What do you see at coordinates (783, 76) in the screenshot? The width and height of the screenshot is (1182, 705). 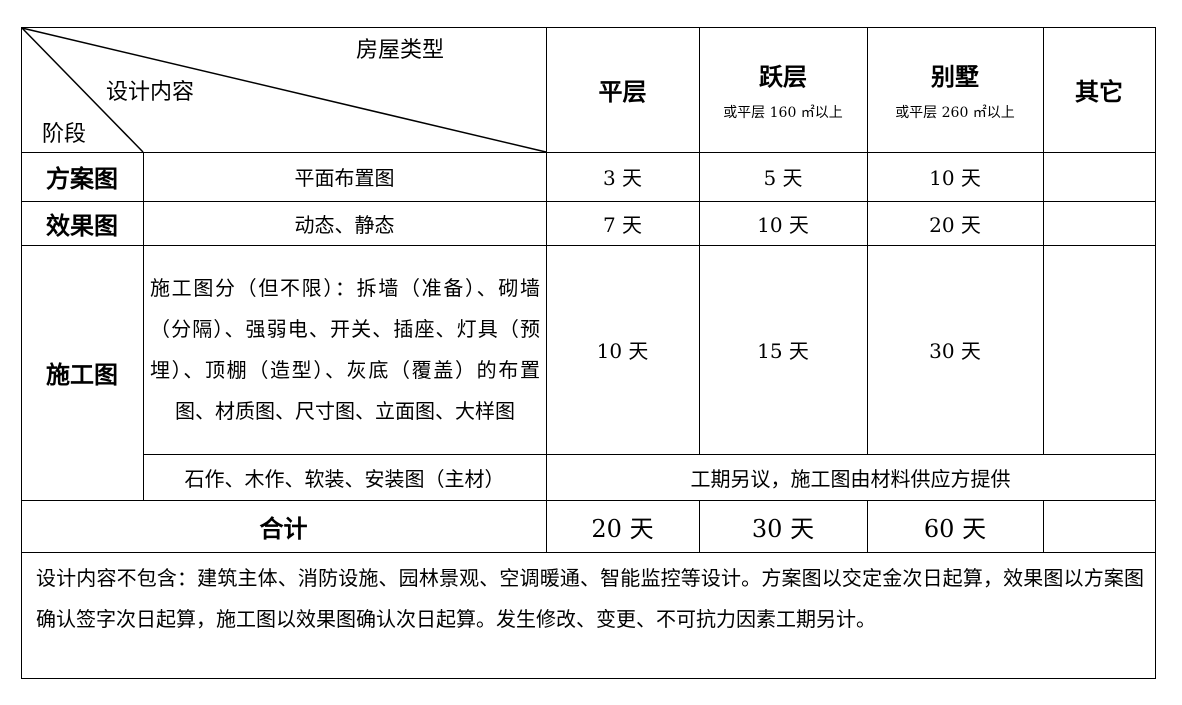 I see `column-title: 跃层` at bounding box center [783, 76].